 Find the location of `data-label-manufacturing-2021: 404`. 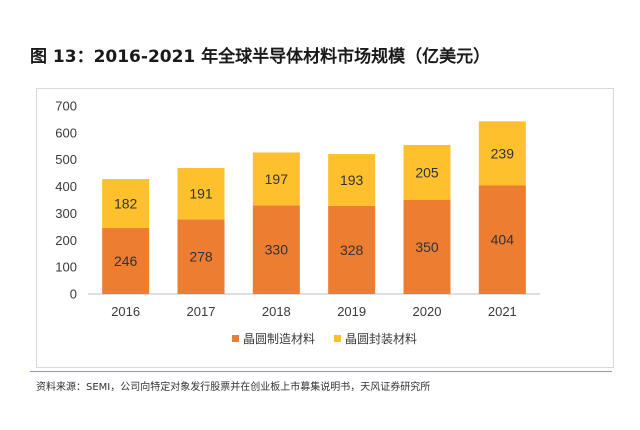

data-label-manufacturing-2021: 404 is located at coordinates (503, 240).